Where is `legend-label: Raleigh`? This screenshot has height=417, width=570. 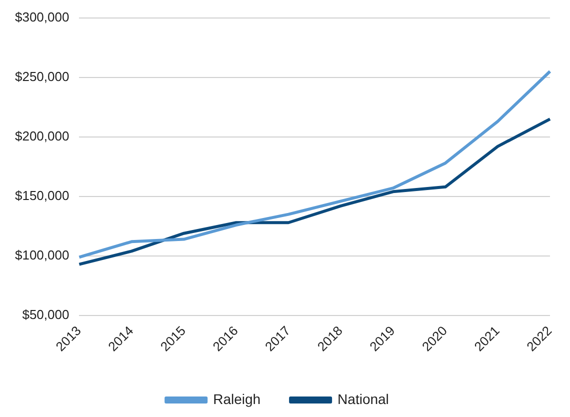 legend-label: Raleigh is located at coordinates (237, 398).